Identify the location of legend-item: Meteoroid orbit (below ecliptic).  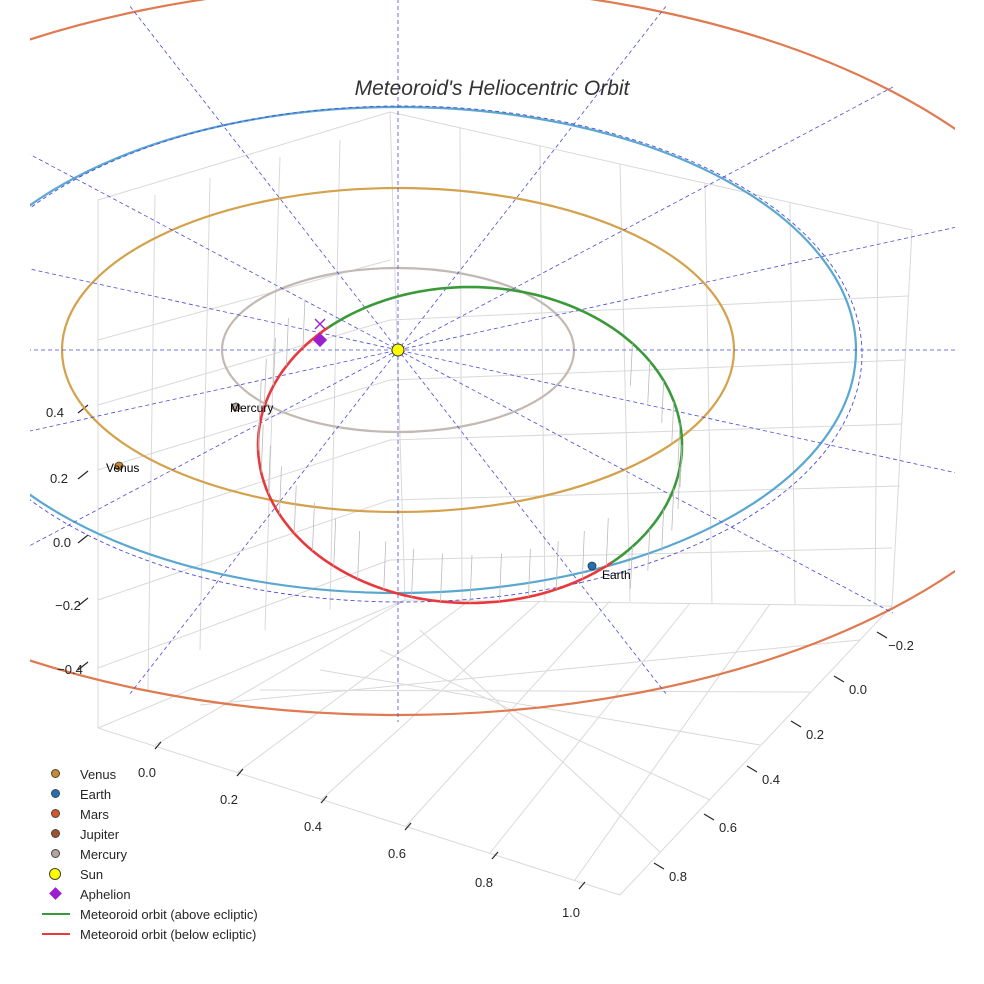
(148, 934).